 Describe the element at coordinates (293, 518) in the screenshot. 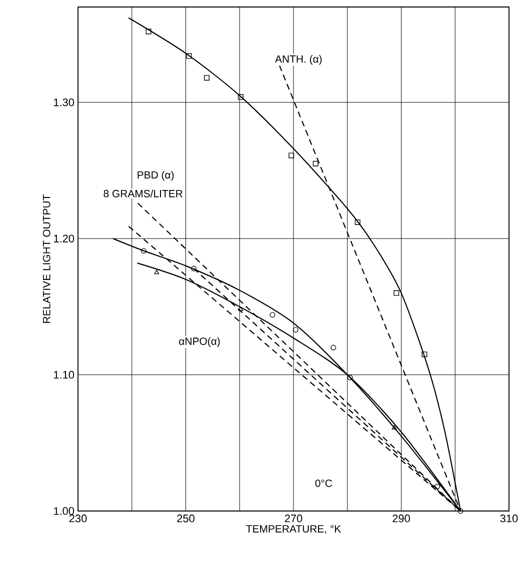

I see `x-tick-label: 270` at that location.